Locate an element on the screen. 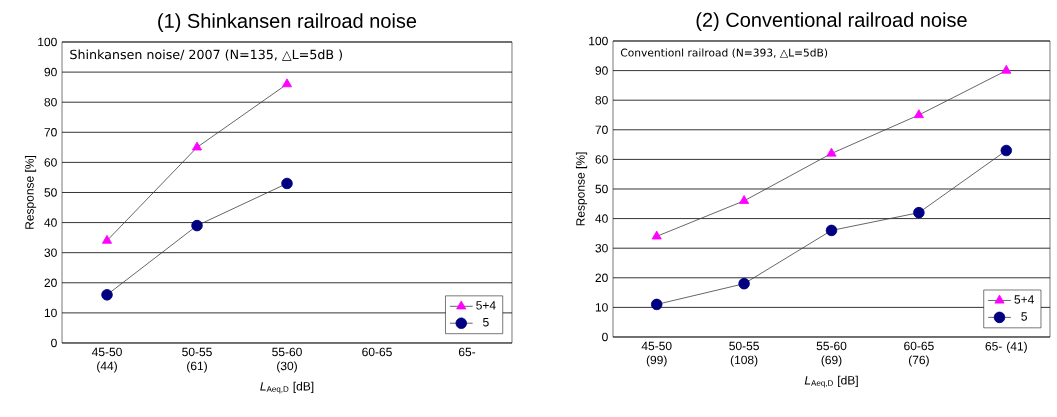 This screenshot has height=417, width=1057. chart-title: (1) Shinkansen railroad noise is located at coordinates (287, 22).